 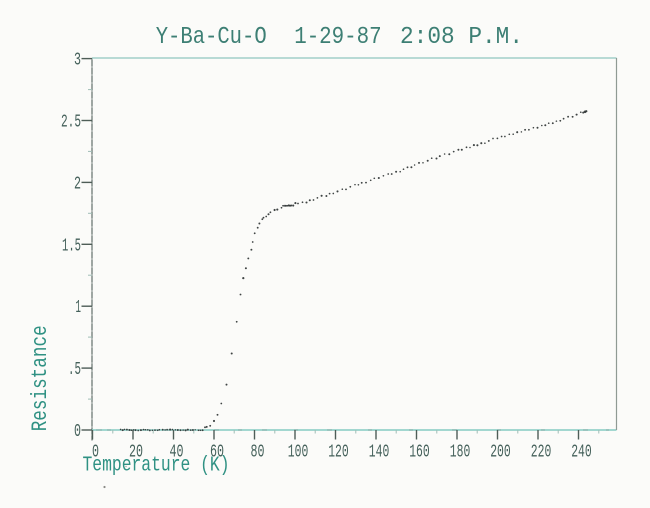 I want to click on svg-text: 120, so click(x=338, y=453).